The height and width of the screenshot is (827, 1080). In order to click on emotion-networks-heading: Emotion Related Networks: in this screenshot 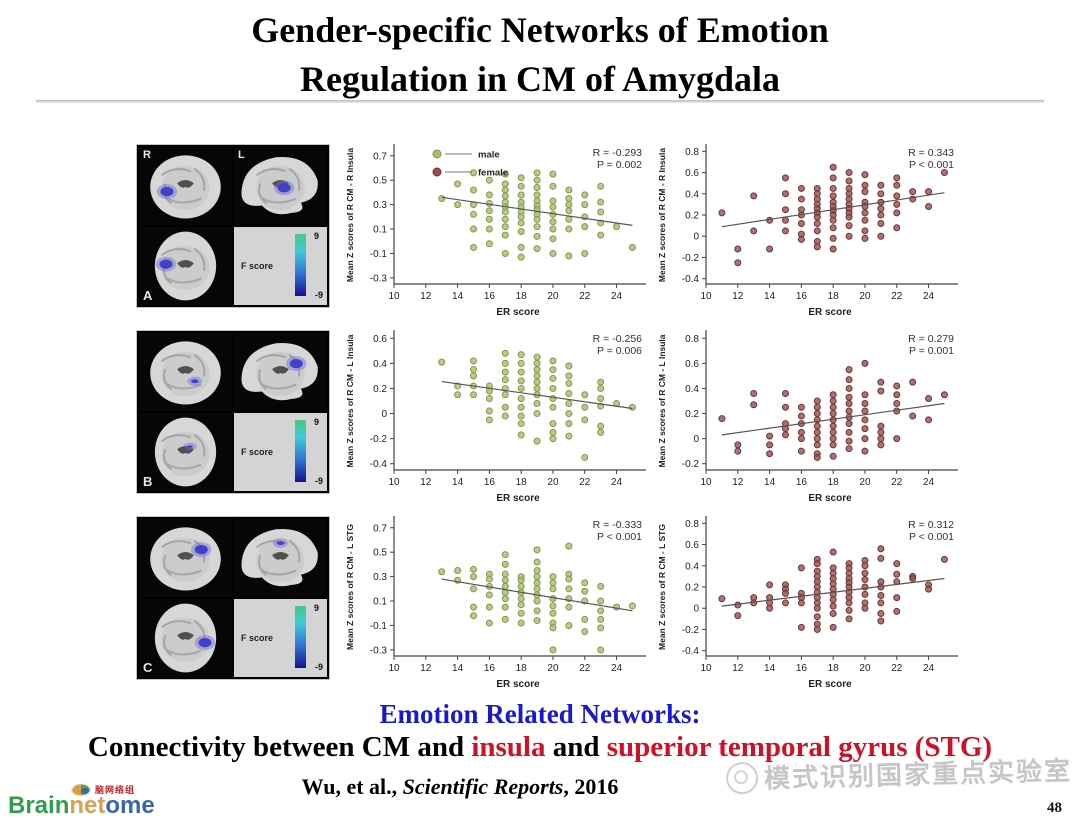, I will do `click(540, 714)`.